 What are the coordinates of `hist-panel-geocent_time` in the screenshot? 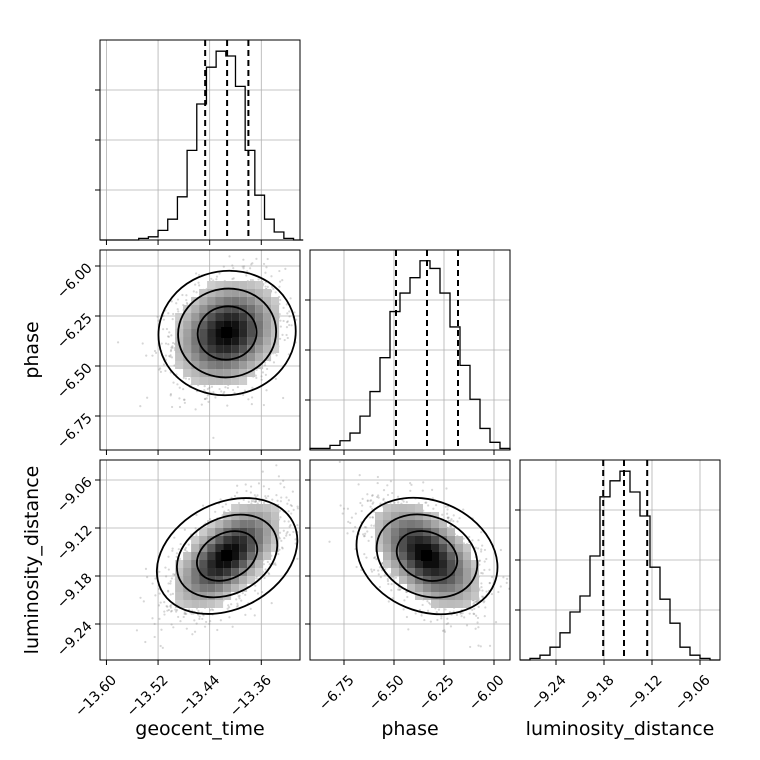 It's located at (199, 142).